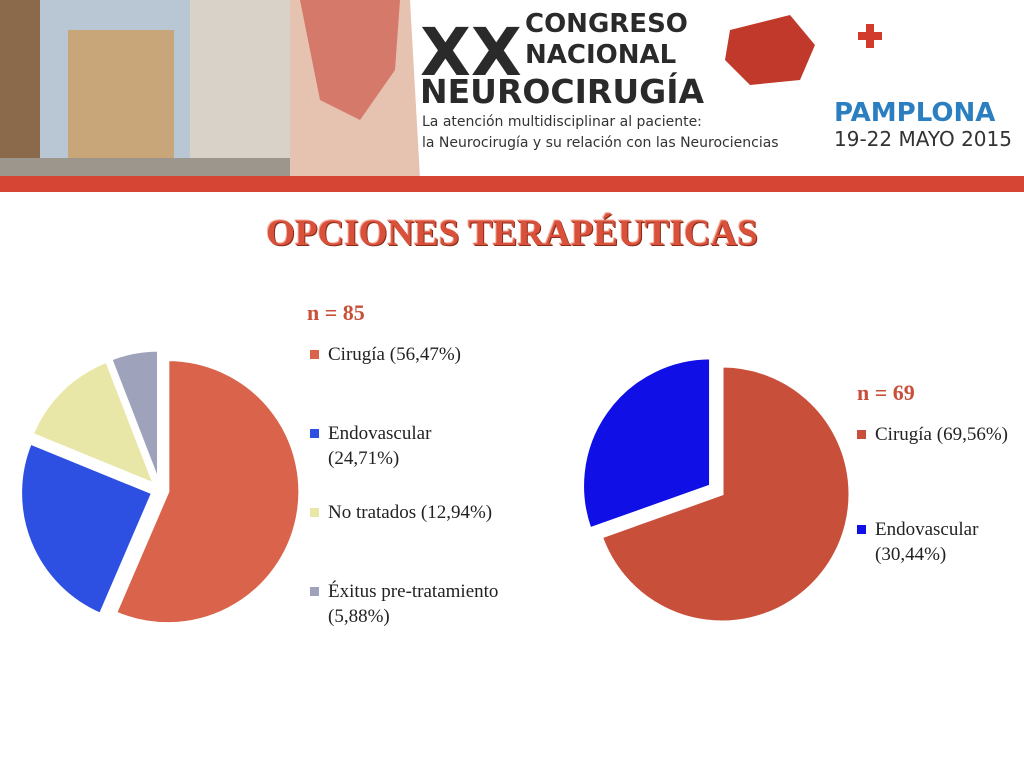  What do you see at coordinates (914, 113) in the screenshot?
I see `city: PAMPLONA` at bounding box center [914, 113].